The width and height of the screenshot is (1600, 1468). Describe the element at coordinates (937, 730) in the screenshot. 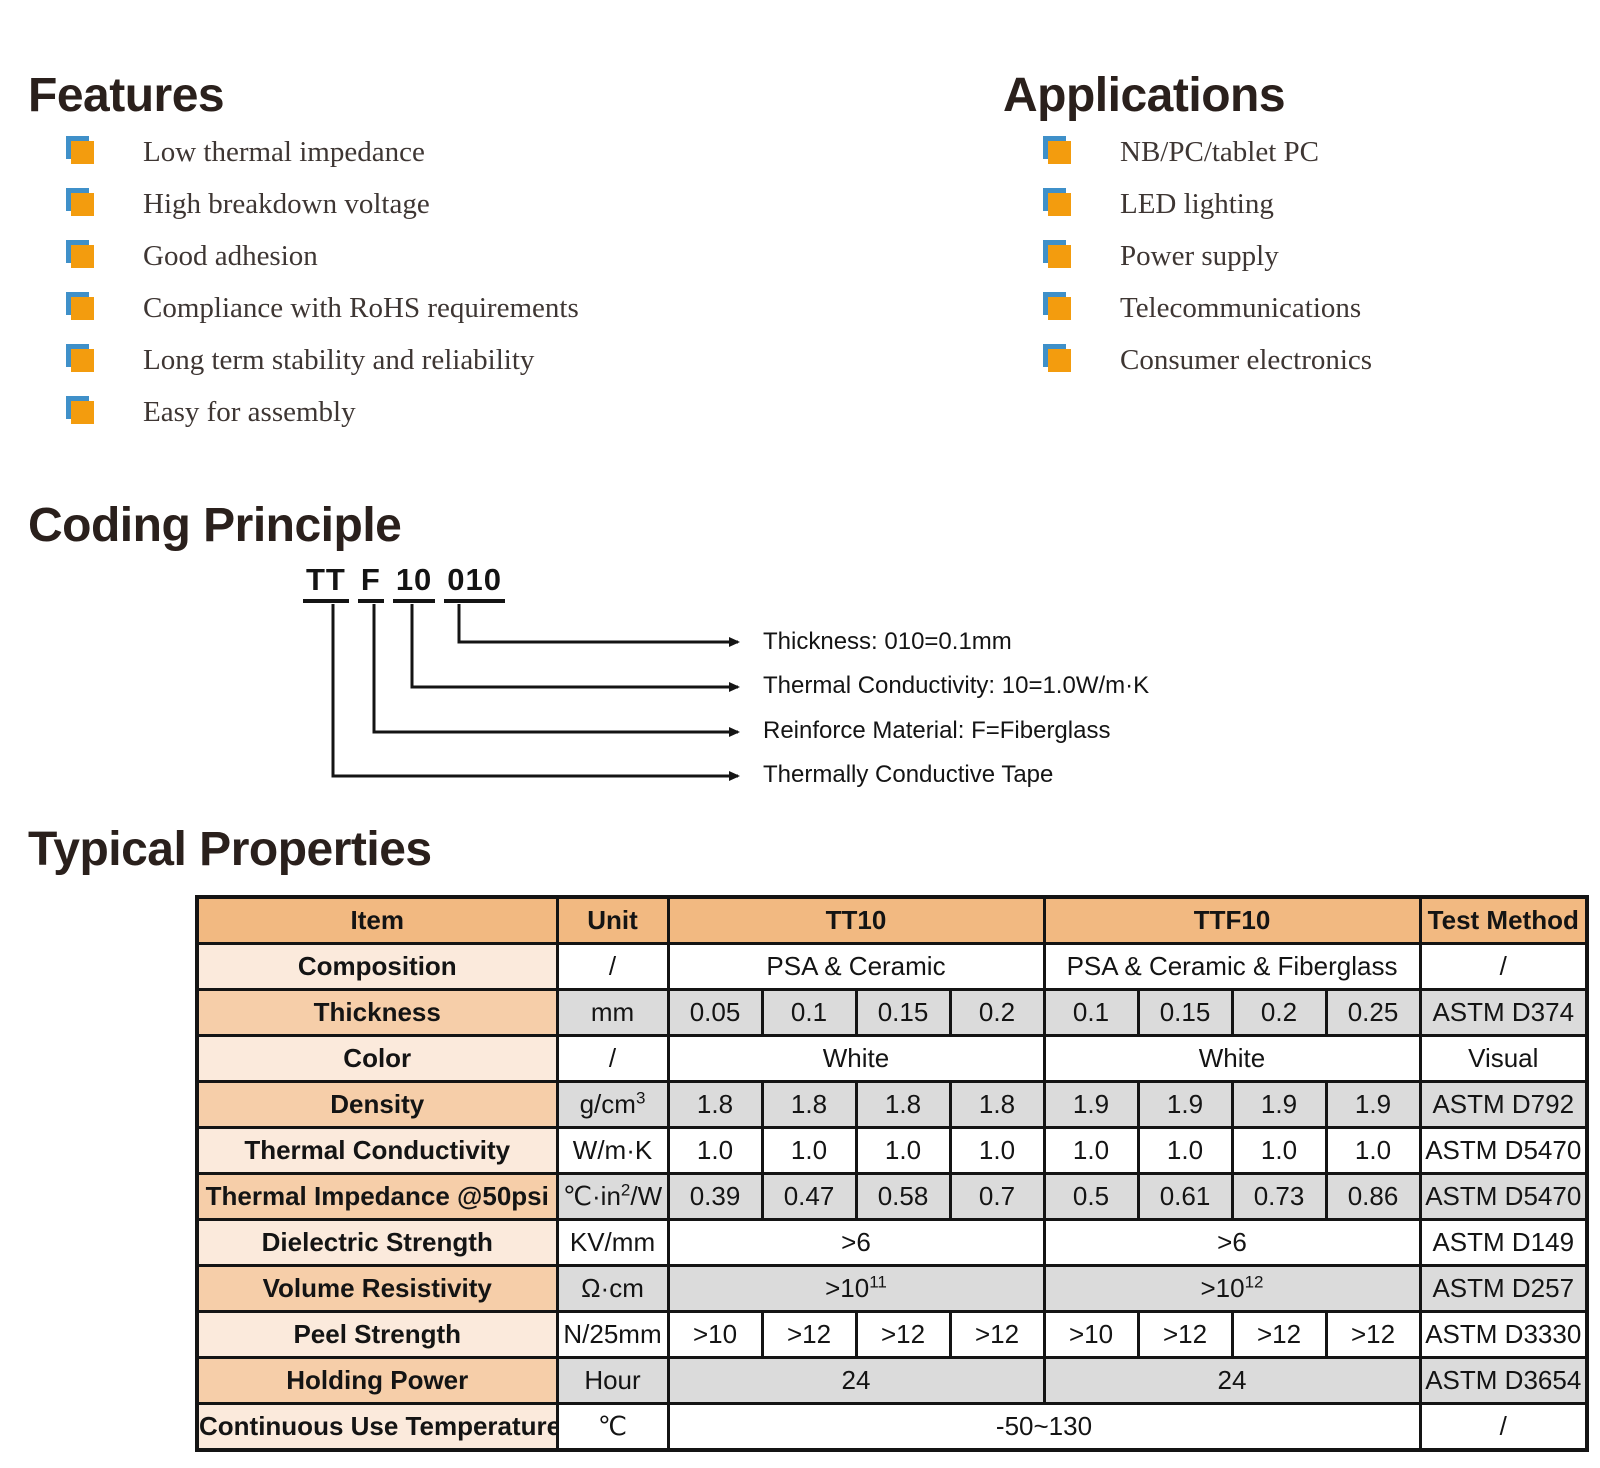

I see `code-label-reinforce-material: Reinforce Material: F=Fiberglass` at that location.